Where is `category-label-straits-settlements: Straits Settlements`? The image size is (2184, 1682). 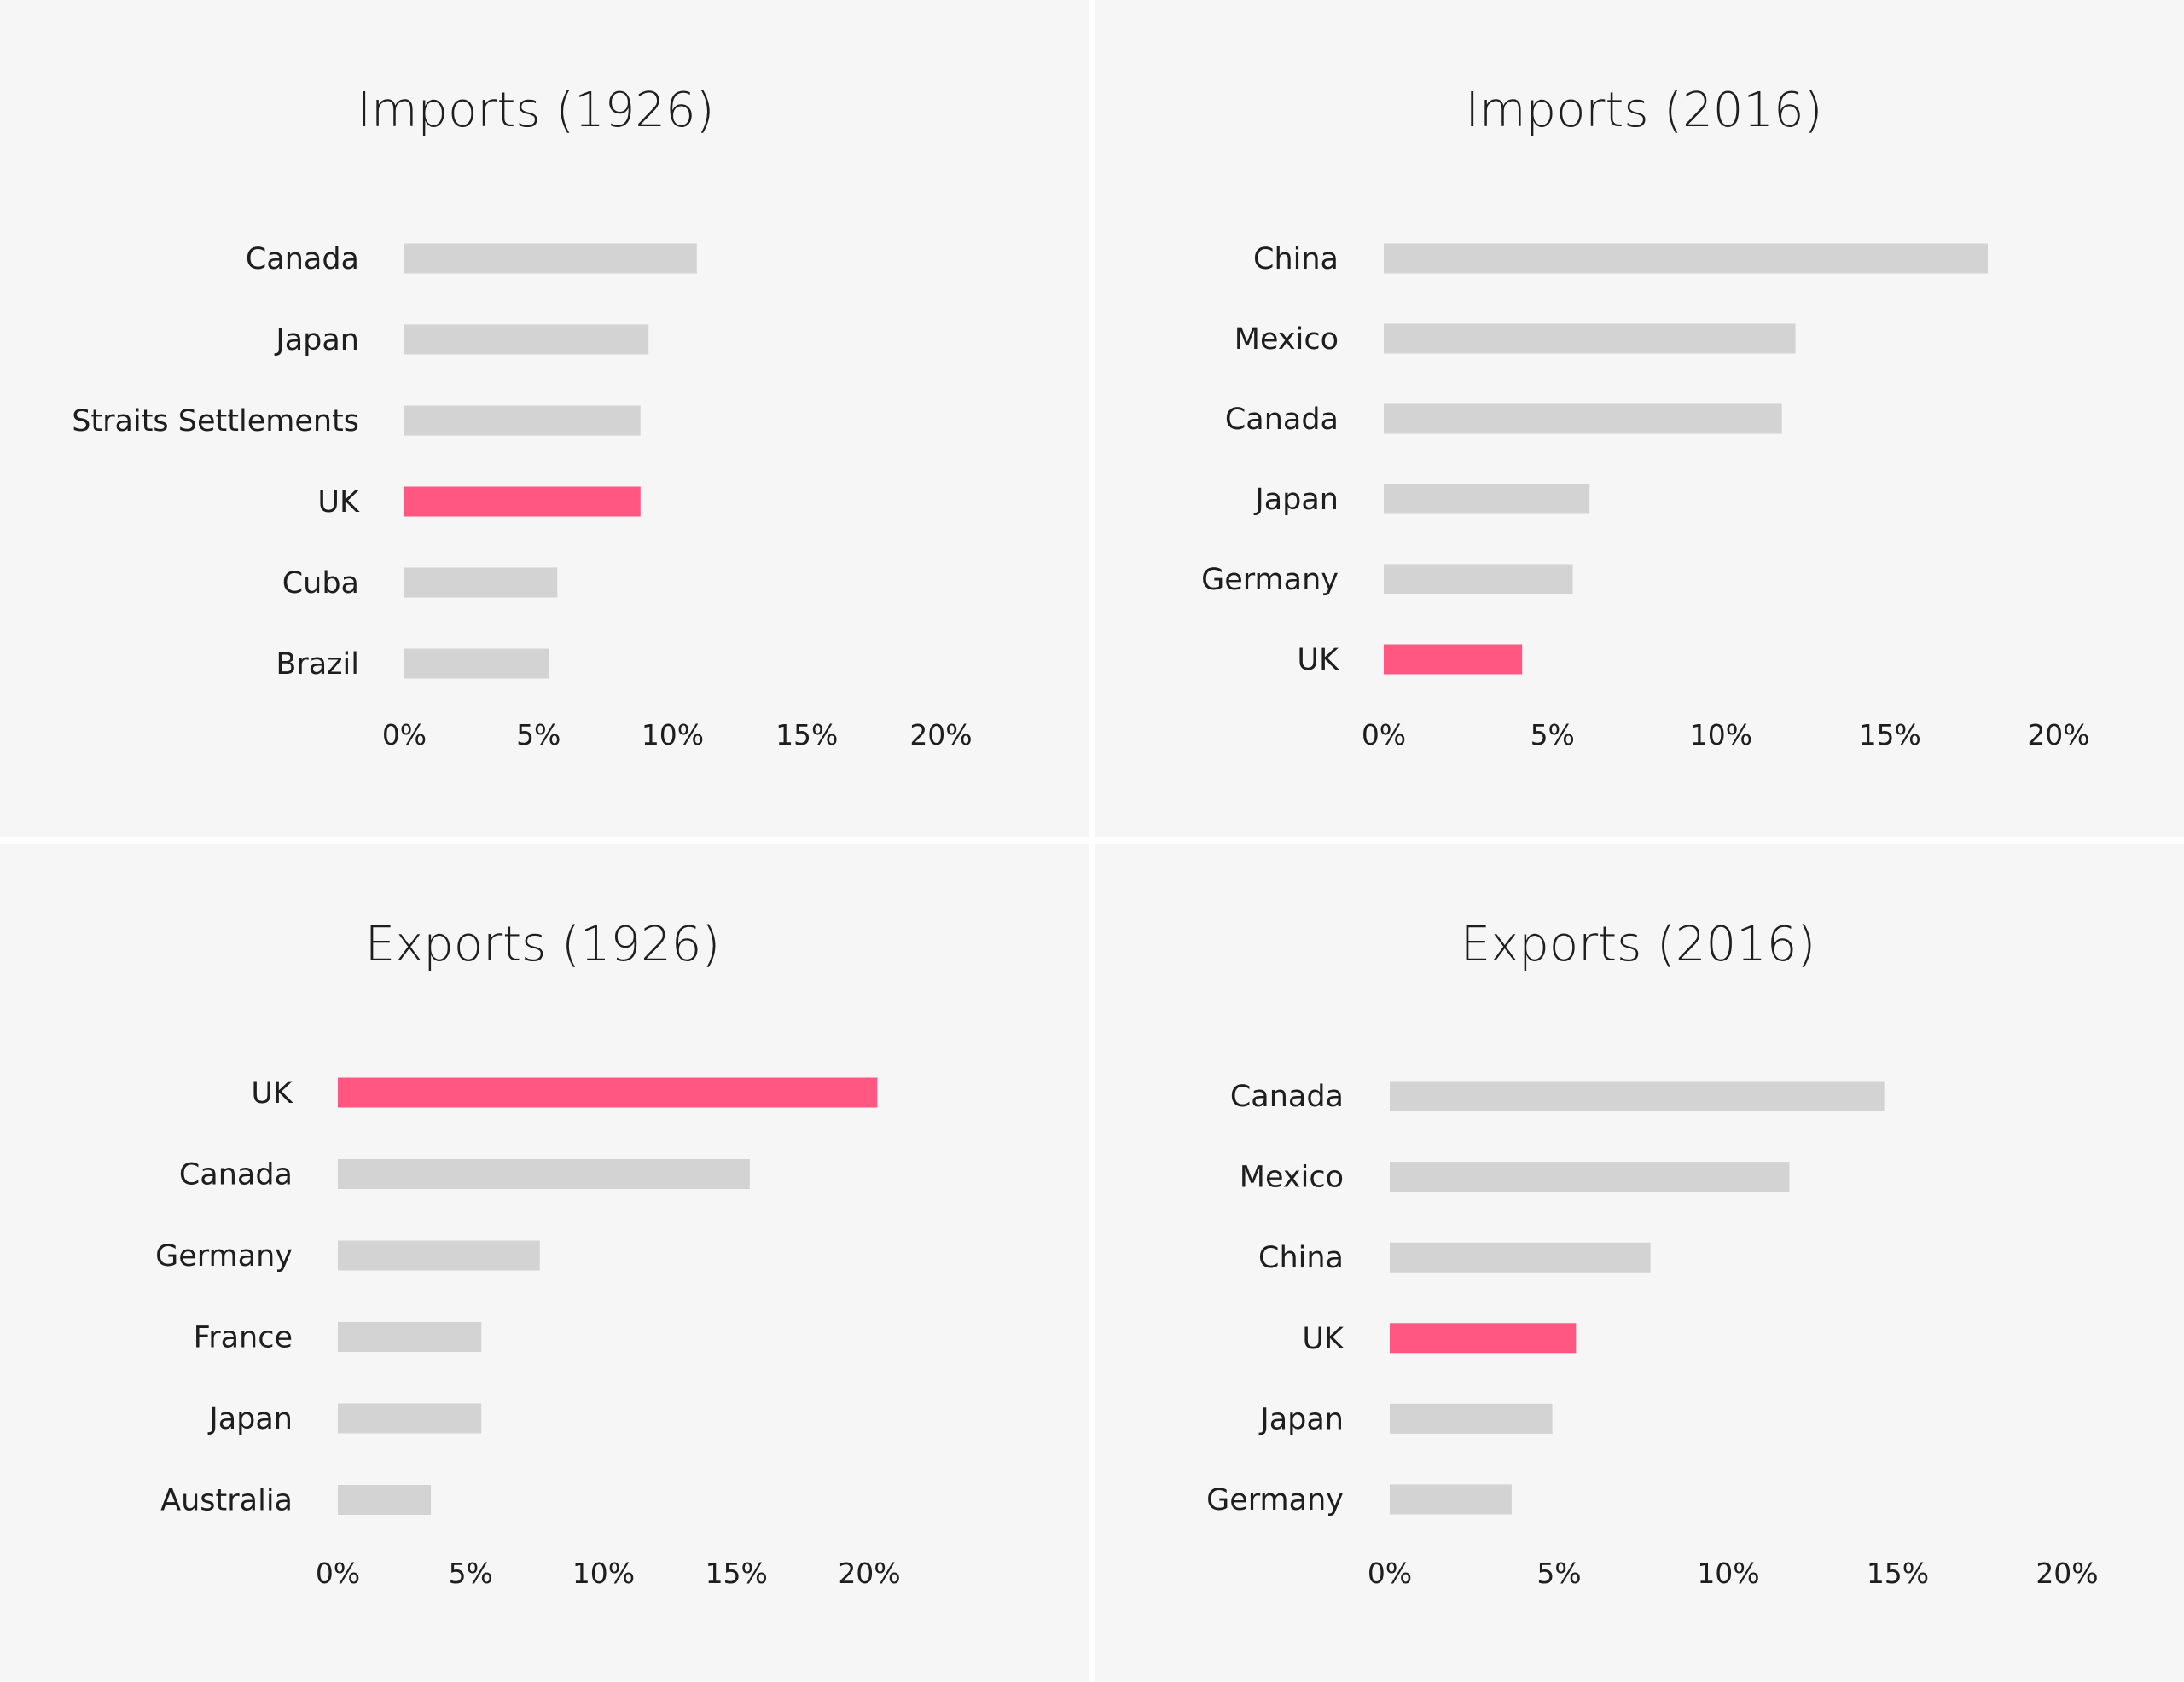 category-label-straits-settlements: Straits Settlements is located at coordinates (216, 421).